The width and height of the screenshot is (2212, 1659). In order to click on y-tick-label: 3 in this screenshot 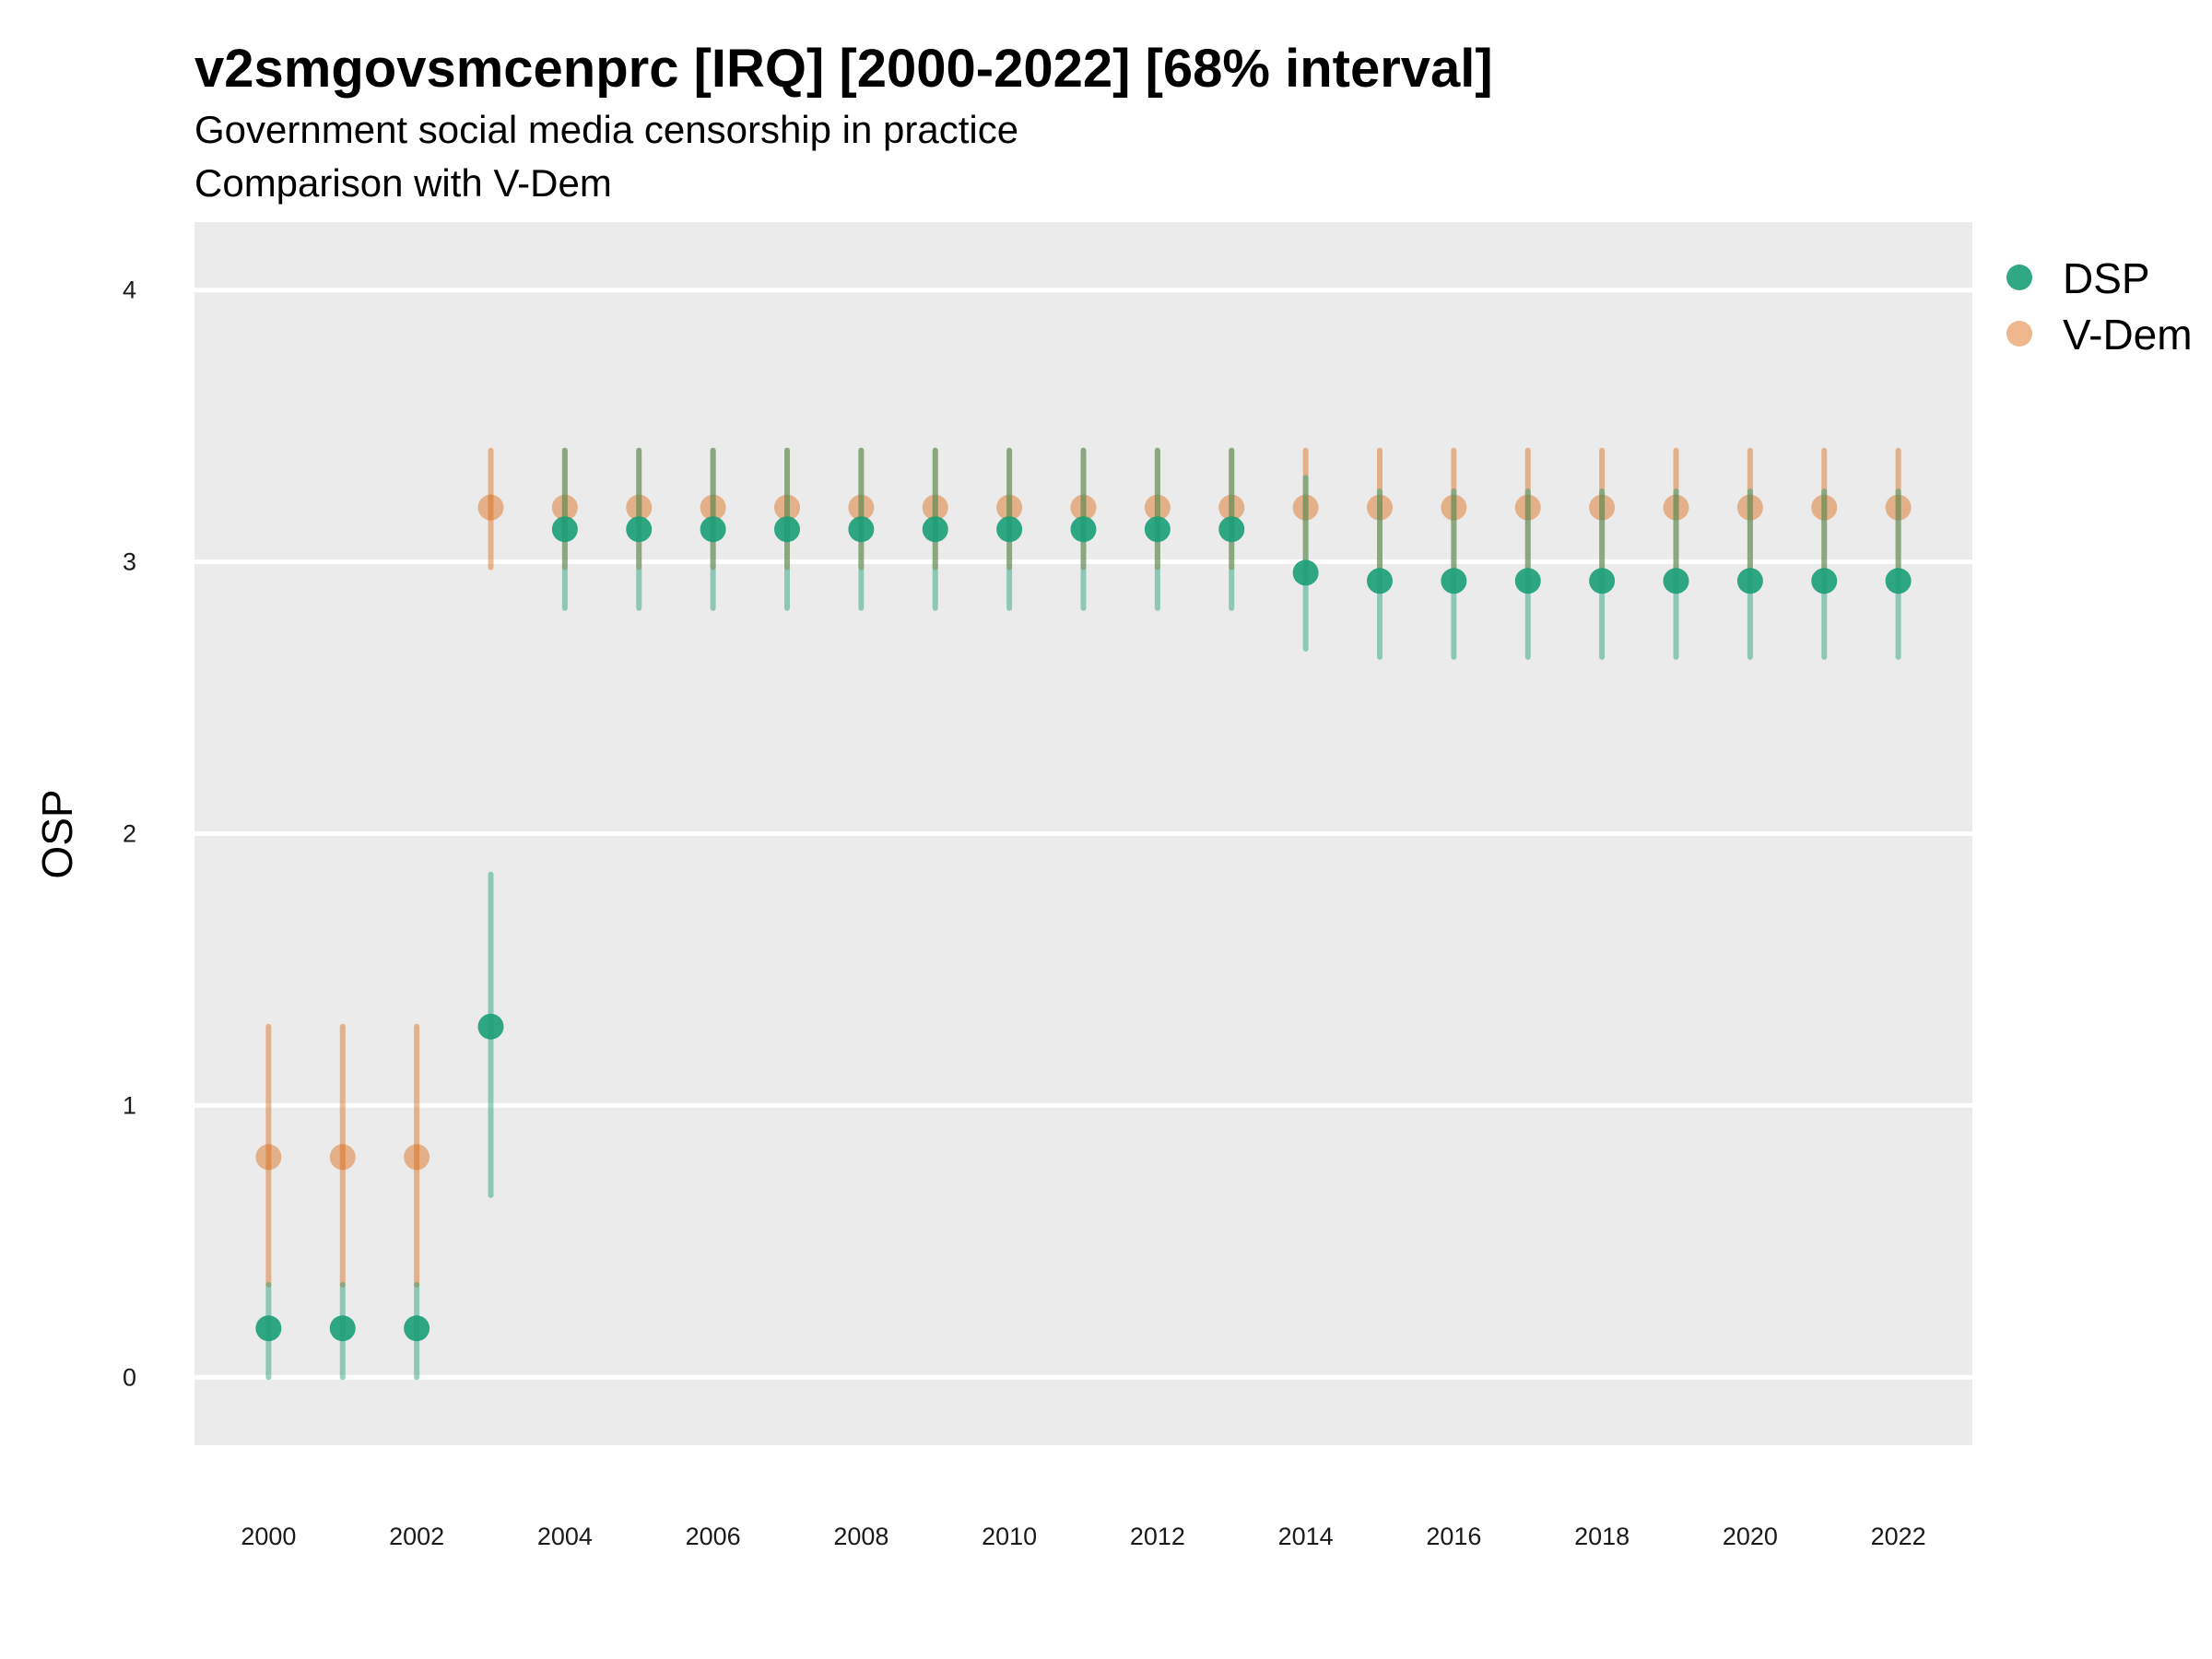, I will do `click(129, 562)`.